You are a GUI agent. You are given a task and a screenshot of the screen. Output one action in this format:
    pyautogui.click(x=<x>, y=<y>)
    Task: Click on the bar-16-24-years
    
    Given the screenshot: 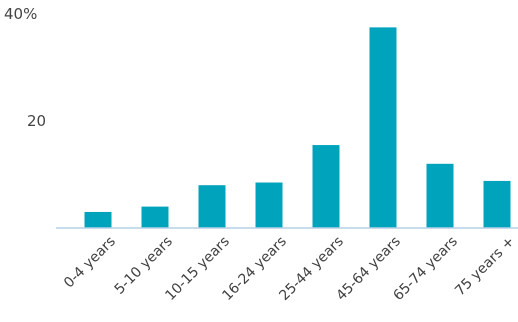 What is the action you would take?
    pyautogui.click(x=269, y=205)
    